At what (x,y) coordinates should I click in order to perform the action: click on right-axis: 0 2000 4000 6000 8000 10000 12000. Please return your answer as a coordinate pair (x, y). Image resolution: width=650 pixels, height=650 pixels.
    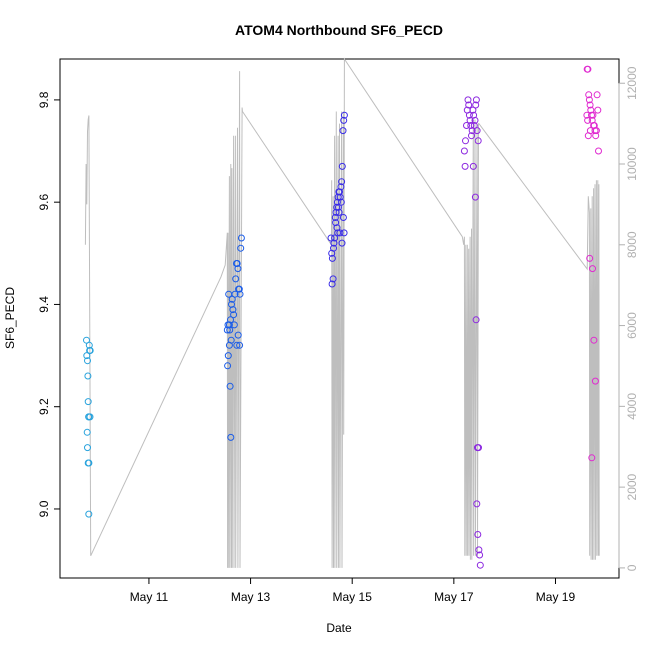
    Looking at the image, I should click on (628, 318).